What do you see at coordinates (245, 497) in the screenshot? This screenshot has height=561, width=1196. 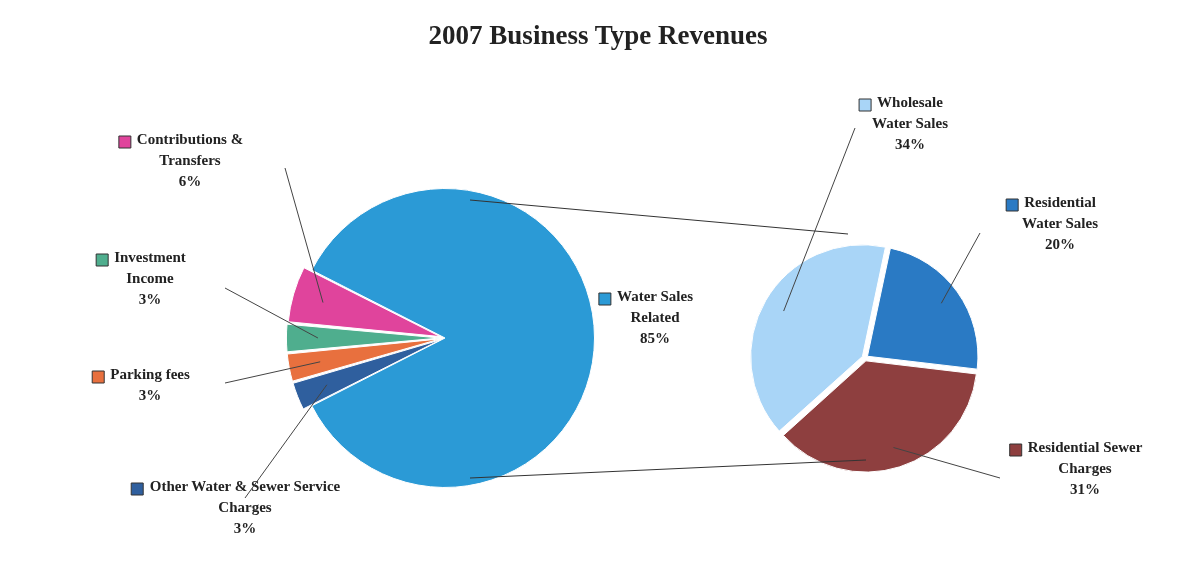 I see `legend-label: Other Water & Sewer Service Charges` at bounding box center [245, 497].